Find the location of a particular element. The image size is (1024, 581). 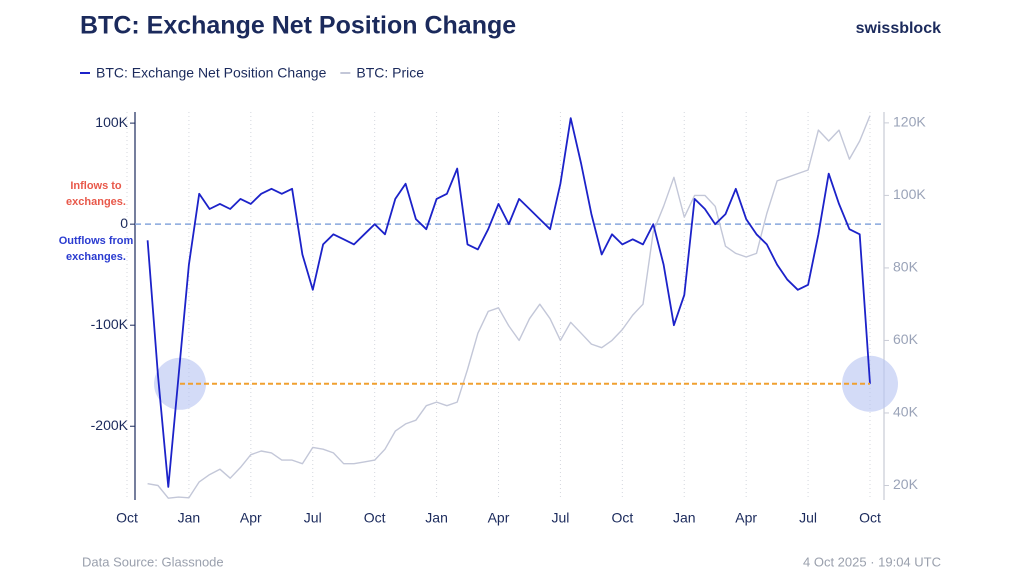

annotation-line: Inflows to is located at coordinates (96, 186).